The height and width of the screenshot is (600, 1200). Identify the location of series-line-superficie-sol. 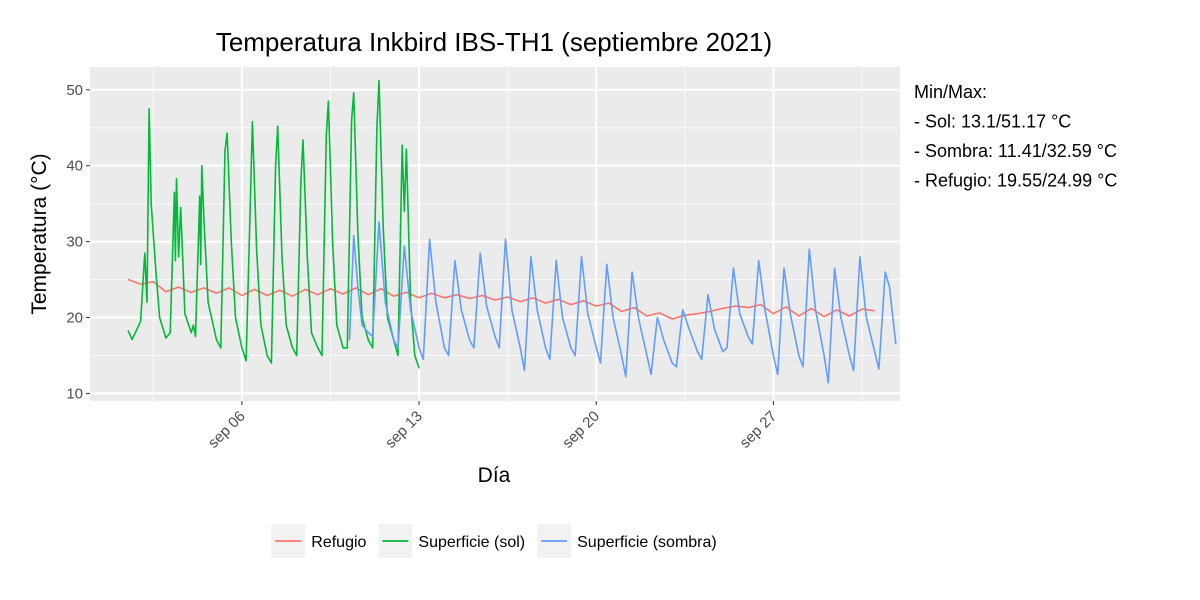
(273, 224).